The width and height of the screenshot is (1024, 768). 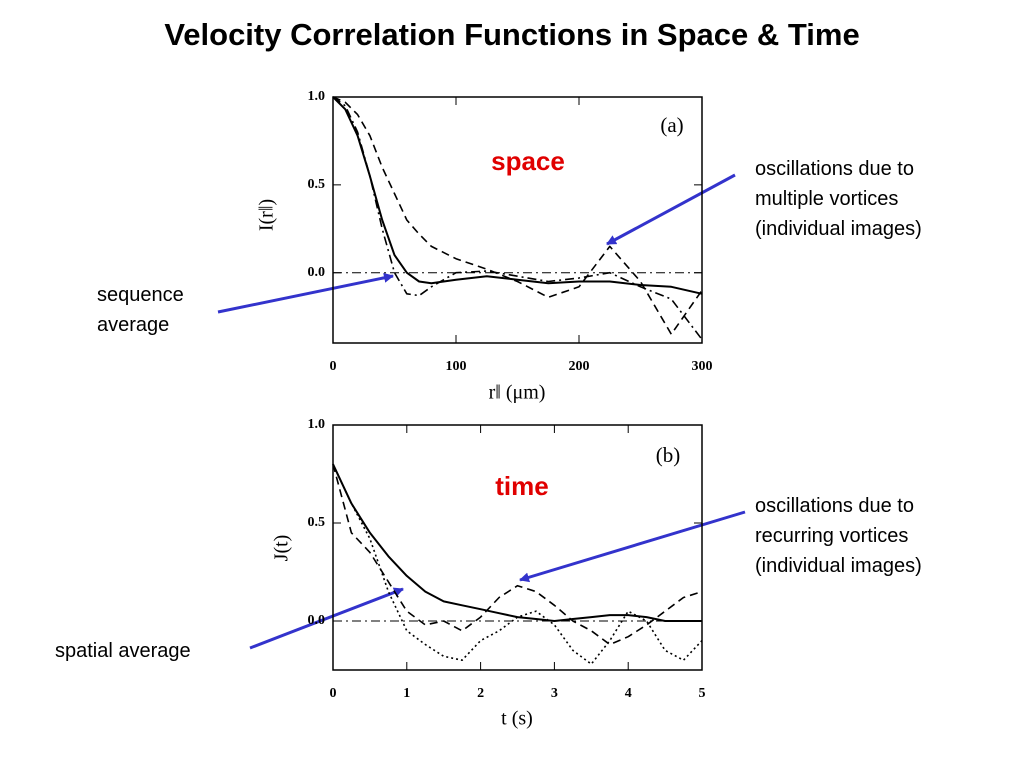 What do you see at coordinates (826, 199) in the screenshot?
I see `annotation-line: multiple vortices` at bounding box center [826, 199].